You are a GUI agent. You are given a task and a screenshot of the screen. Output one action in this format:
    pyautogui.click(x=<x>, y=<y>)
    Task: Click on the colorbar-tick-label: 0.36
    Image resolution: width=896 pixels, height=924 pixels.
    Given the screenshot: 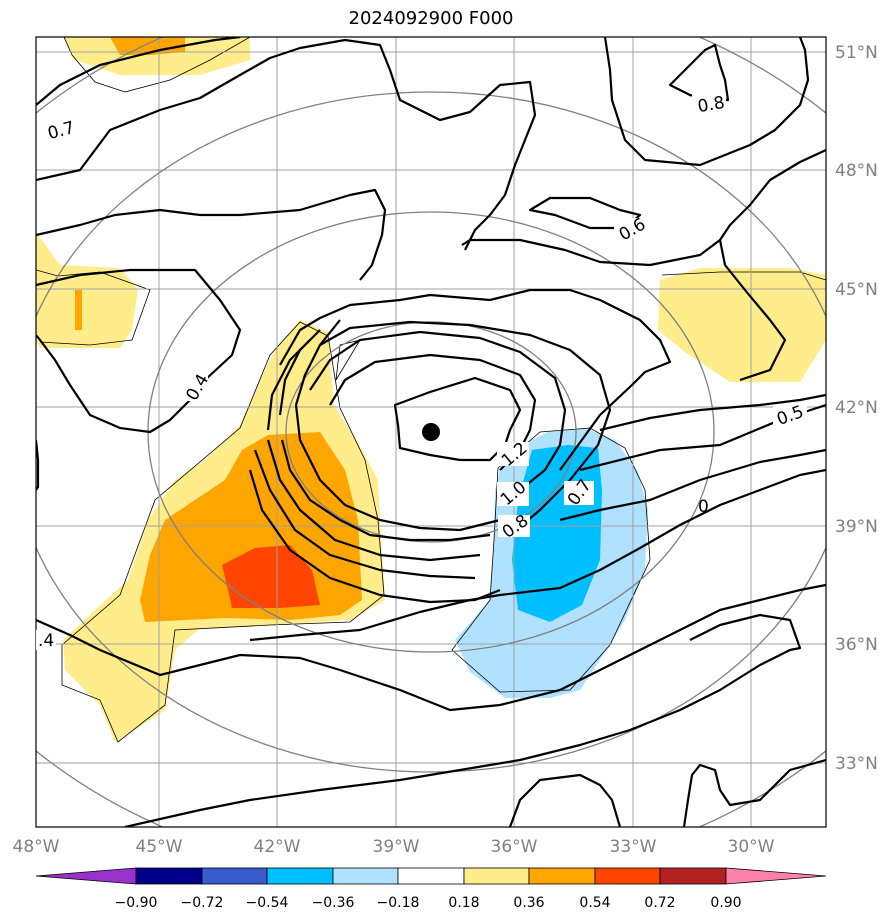 What is the action you would take?
    pyautogui.click(x=528, y=903)
    